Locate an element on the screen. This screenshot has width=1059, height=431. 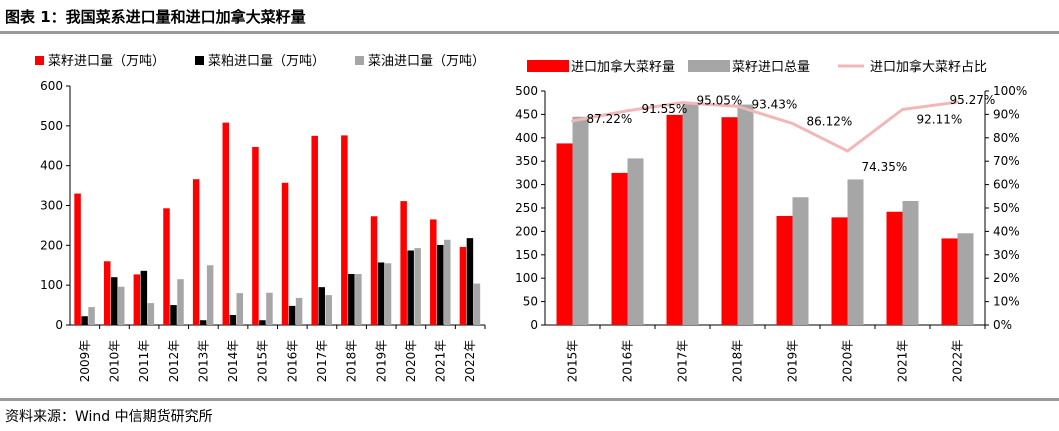
data-label: 92.11% is located at coordinates (940, 119).